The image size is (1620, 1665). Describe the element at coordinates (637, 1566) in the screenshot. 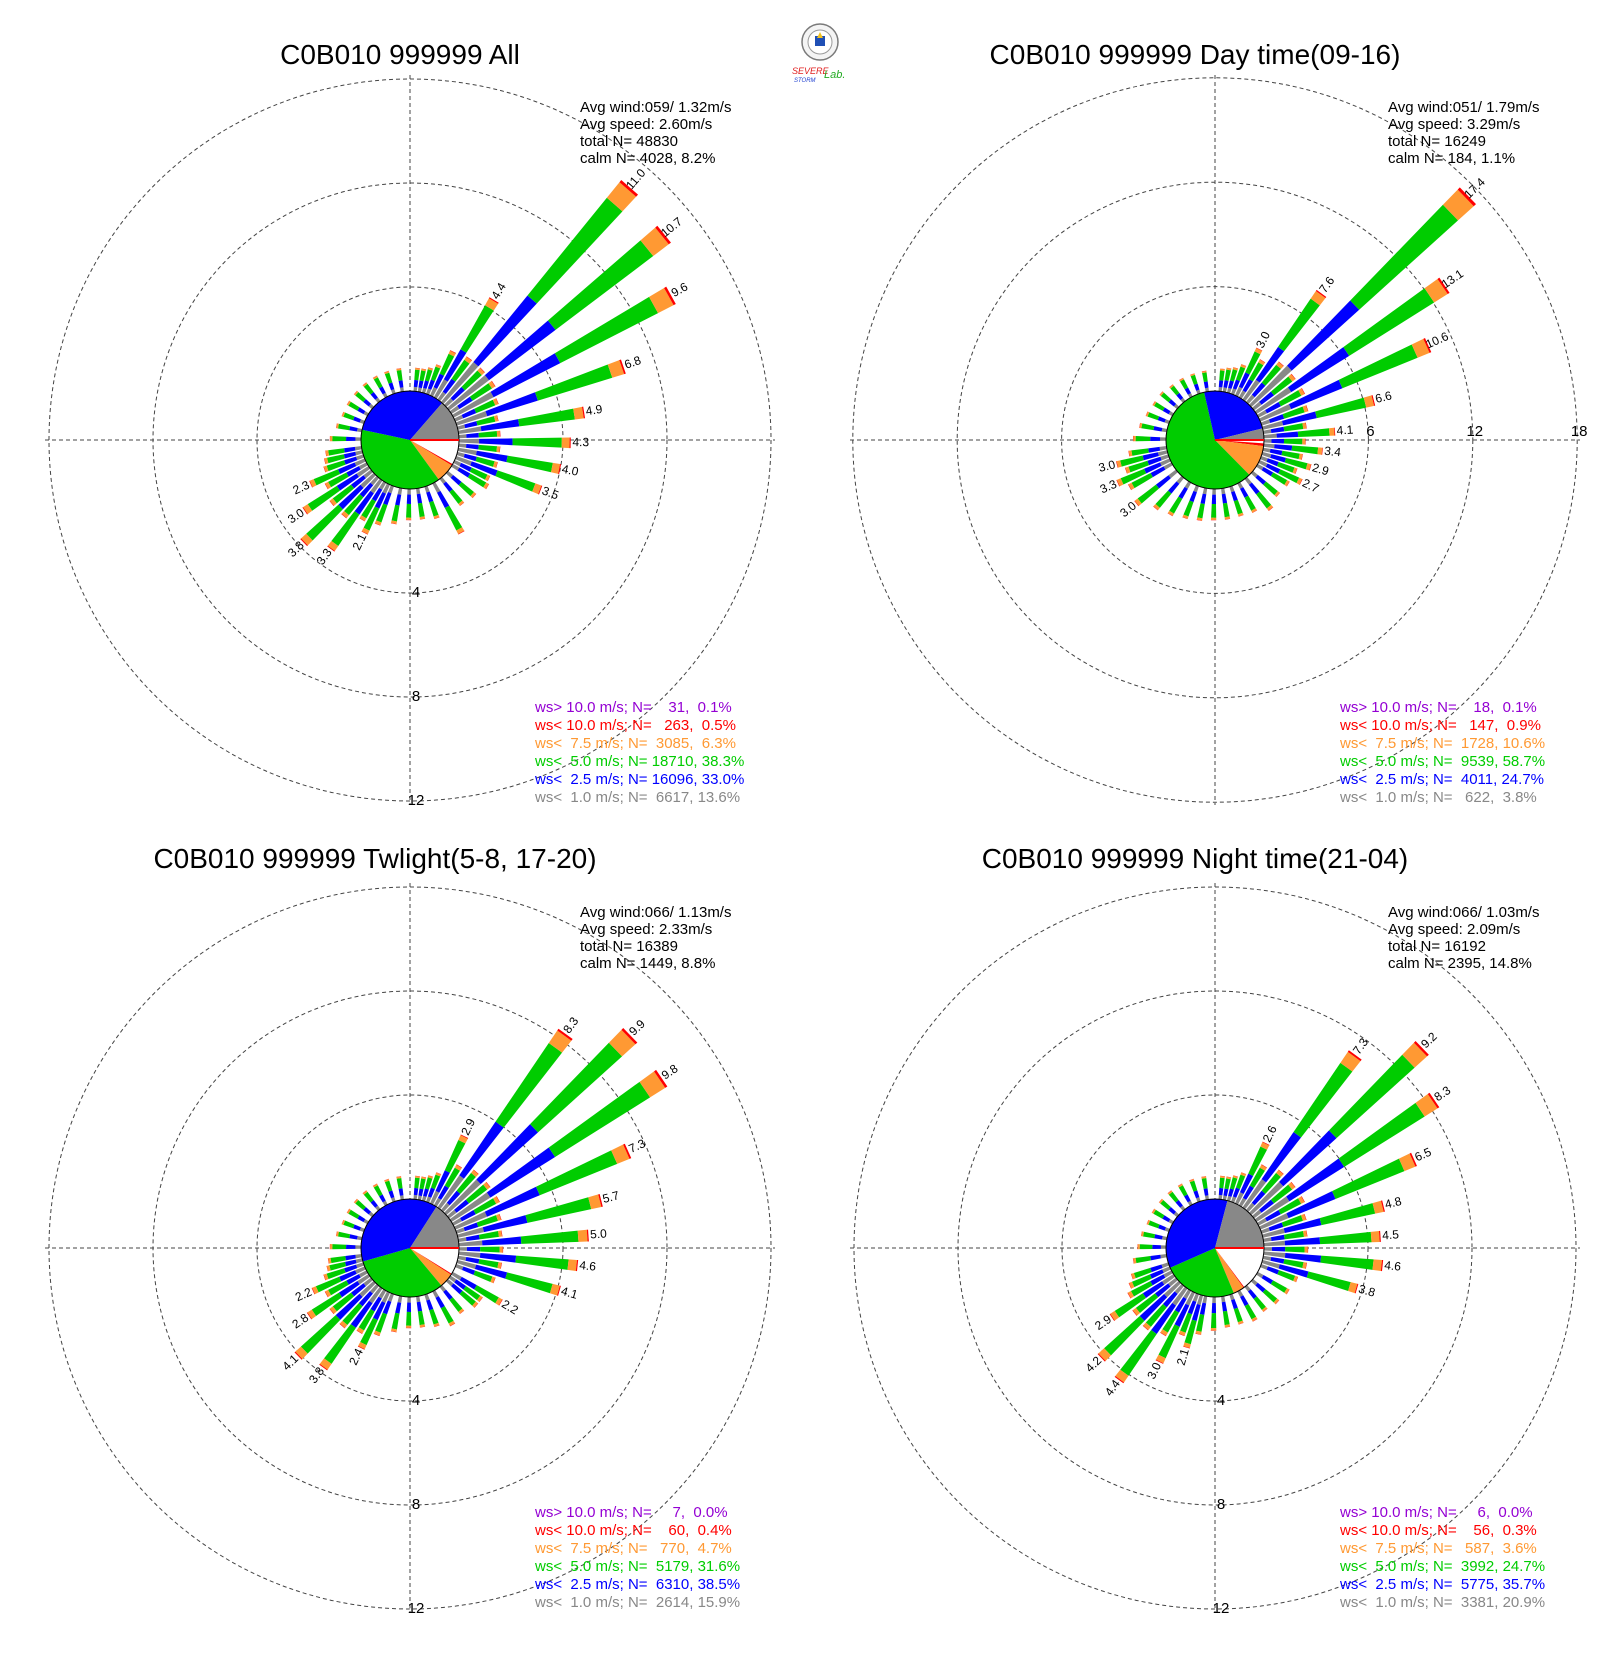

I see `legend-entry: ws< 5.0 m/s; N= 5179, 31.6%` at that location.